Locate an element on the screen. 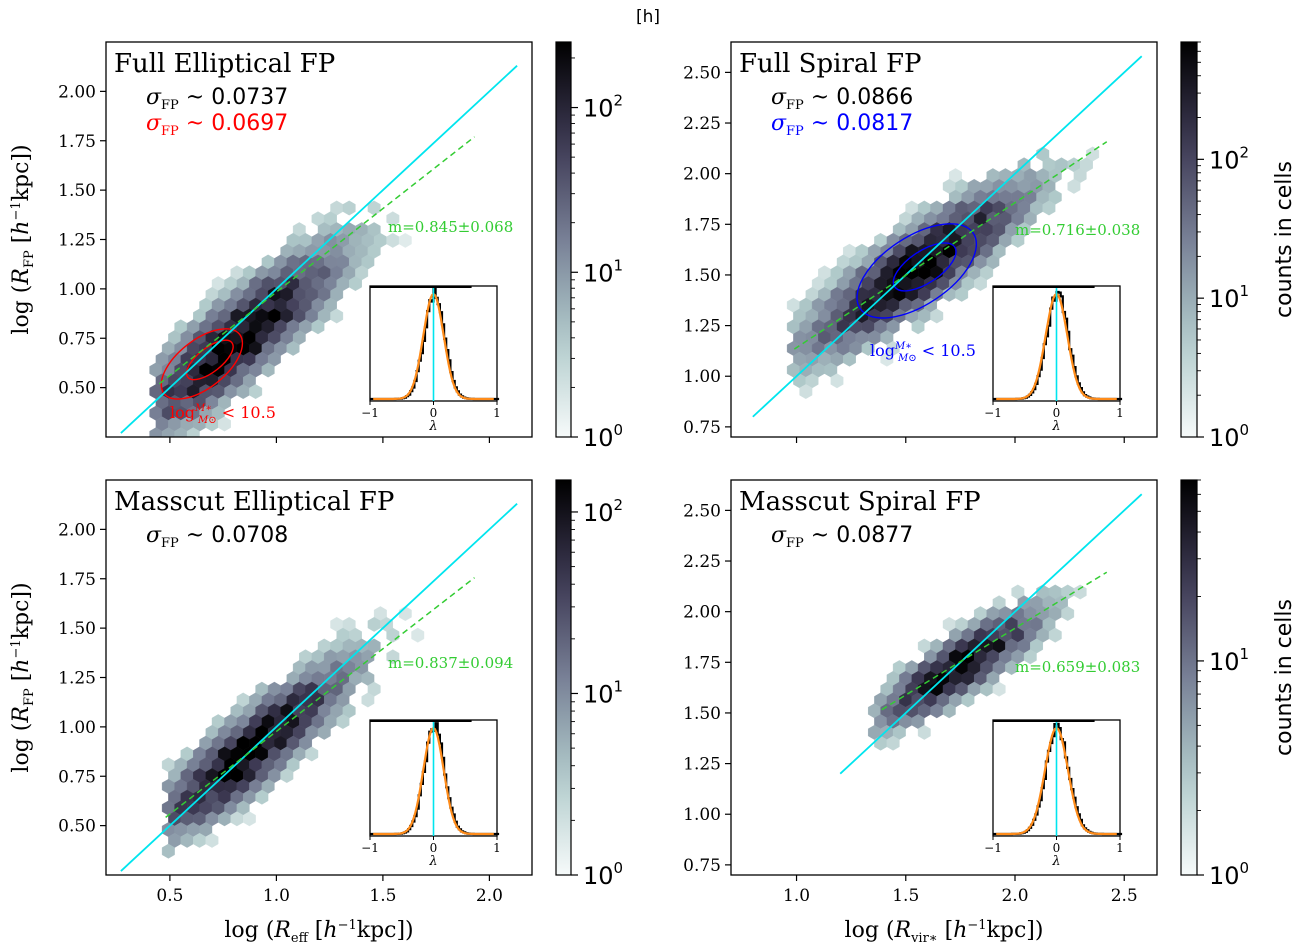 The height and width of the screenshot is (948, 1303). fit-slope-label: m=0.845±0.068 is located at coordinates (450, 227).